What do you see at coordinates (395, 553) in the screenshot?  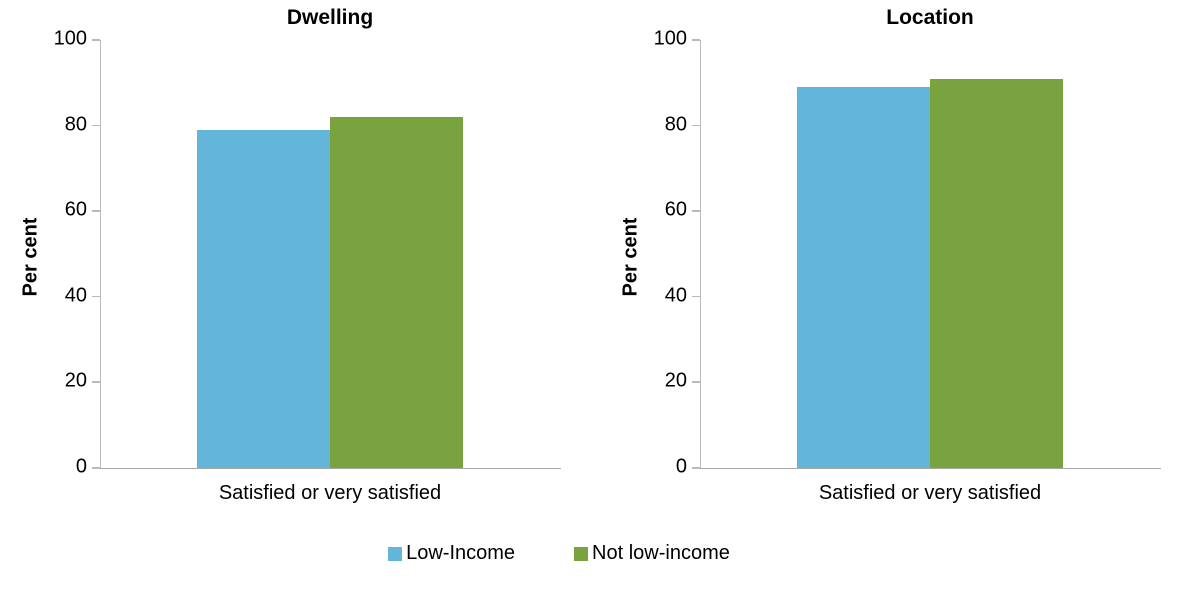 I see `legend-swatch-low-income` at bounding box center [395, 553].